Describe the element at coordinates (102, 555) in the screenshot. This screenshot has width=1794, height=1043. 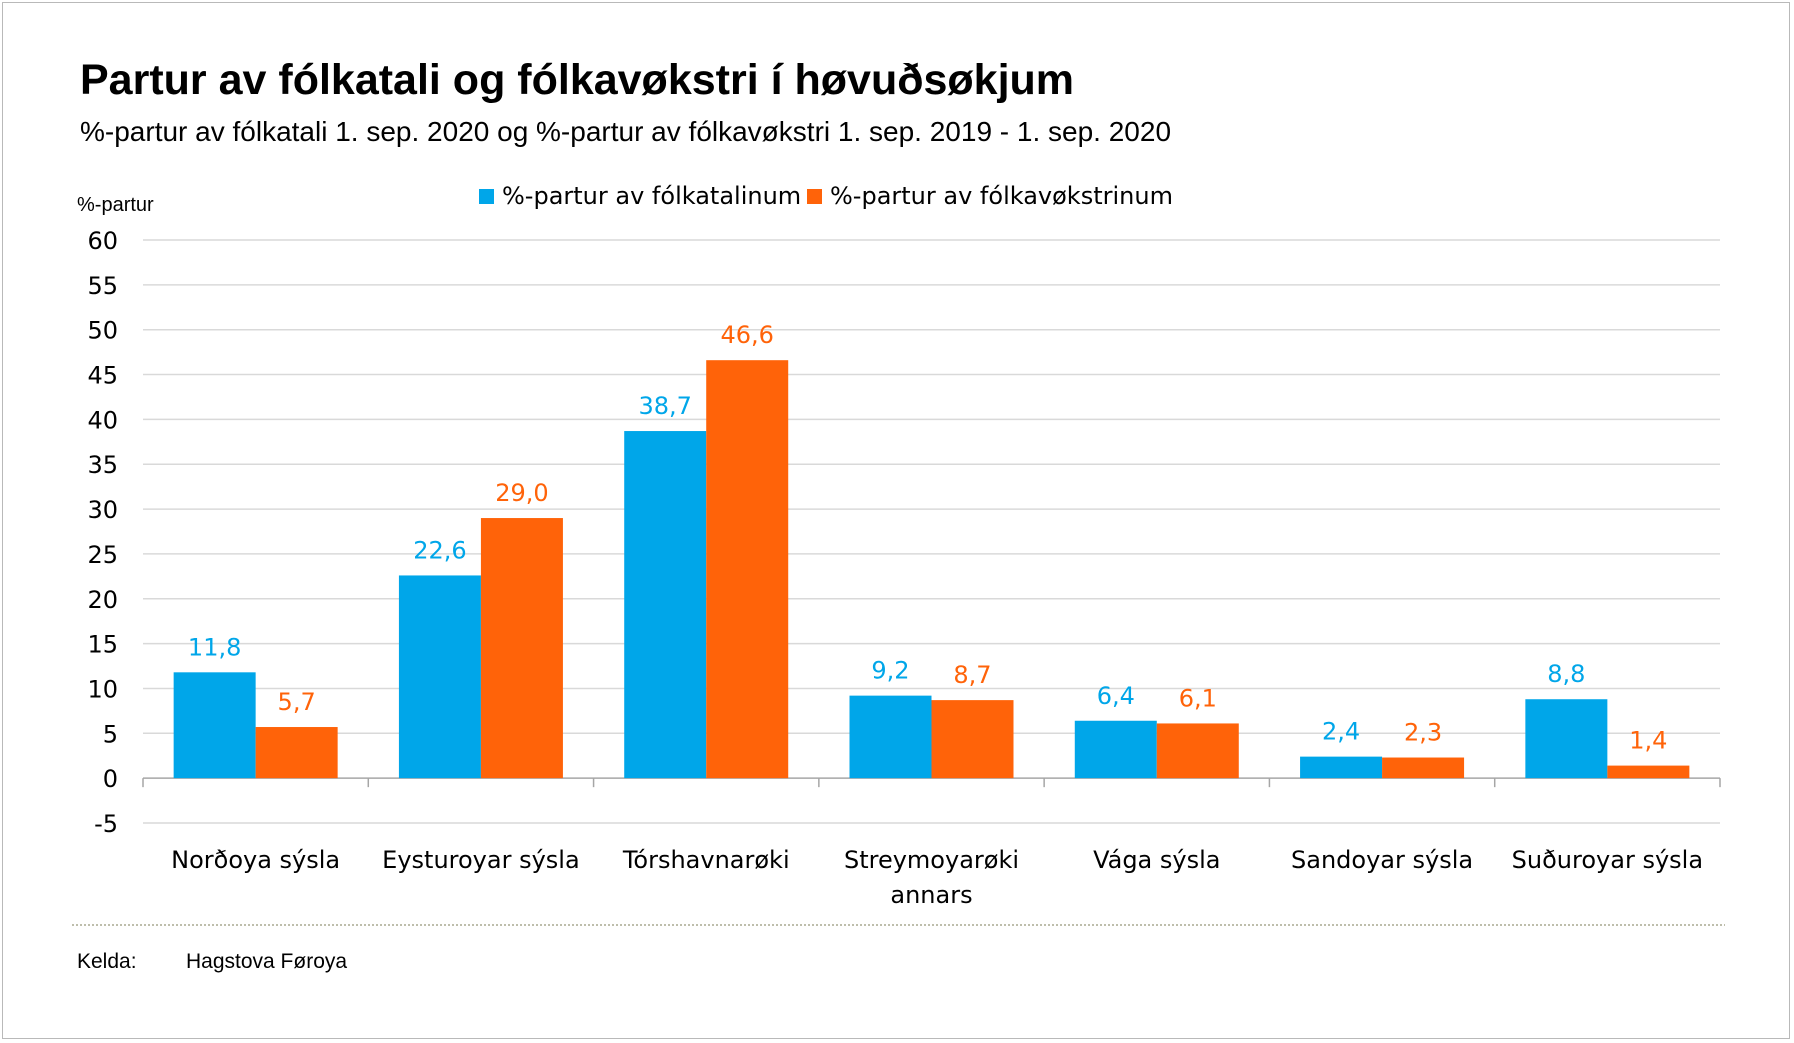
I see `y-tick-label: 25` at that location.